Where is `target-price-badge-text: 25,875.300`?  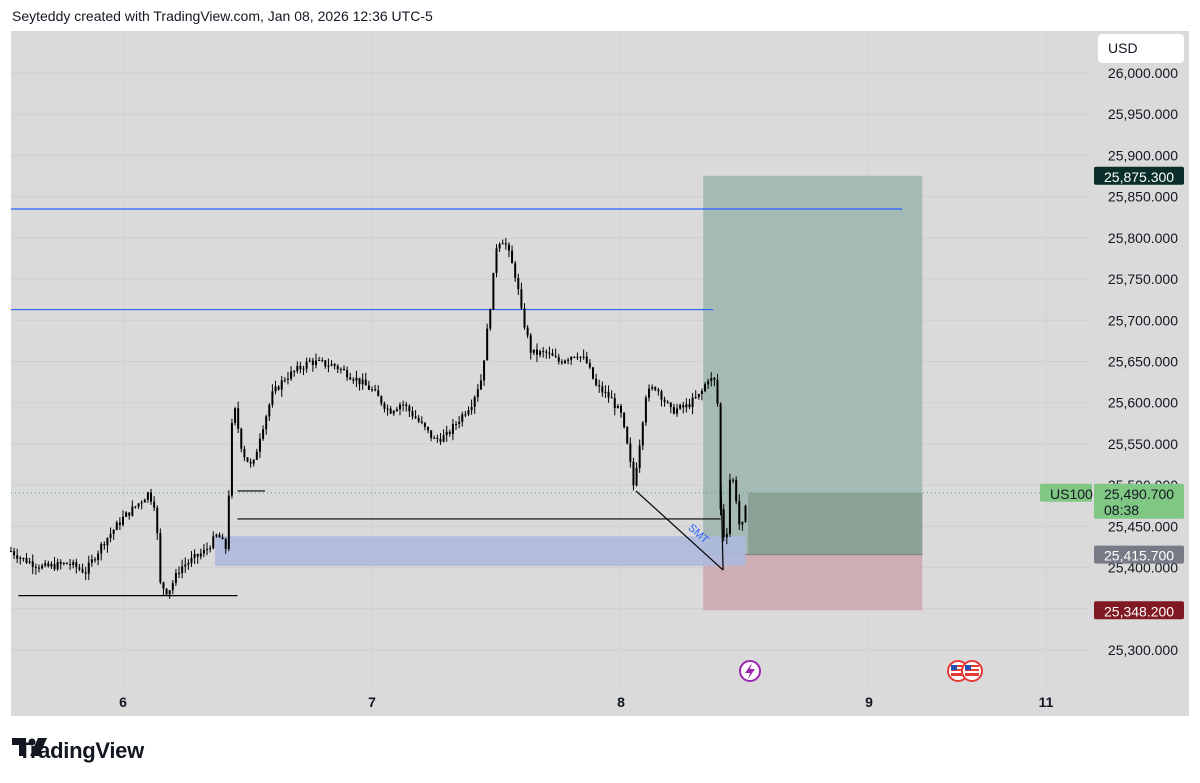 target-price-badge-text: 25,875.300 is located at coordinates (1139, 177).